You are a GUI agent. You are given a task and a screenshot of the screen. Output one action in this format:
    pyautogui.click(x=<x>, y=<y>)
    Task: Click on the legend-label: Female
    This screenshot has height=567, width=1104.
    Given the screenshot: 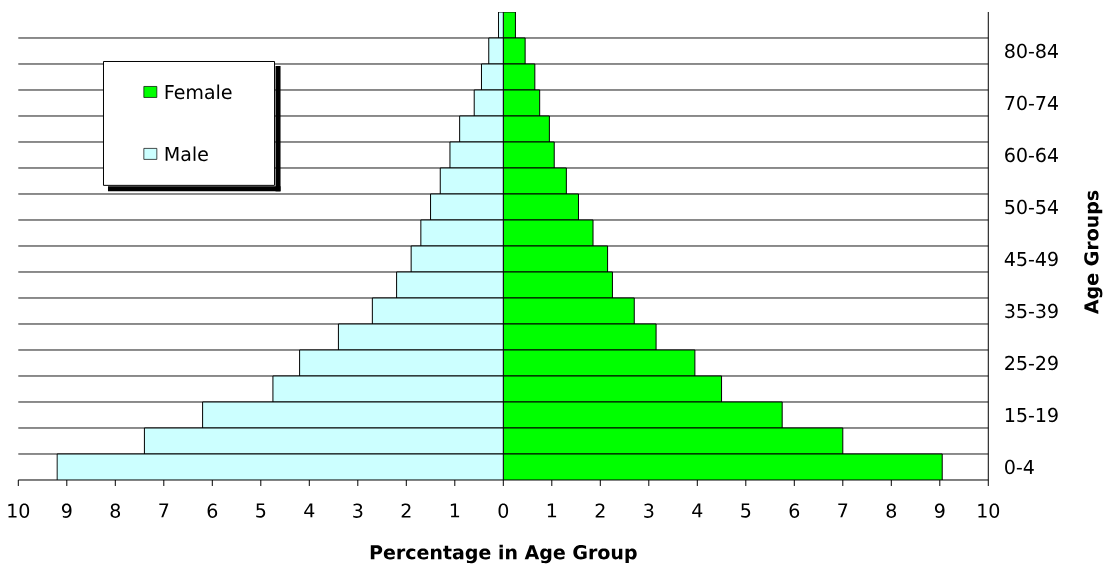 What is the action you would take?
    pyautogui.click(x=198, y=92)
    